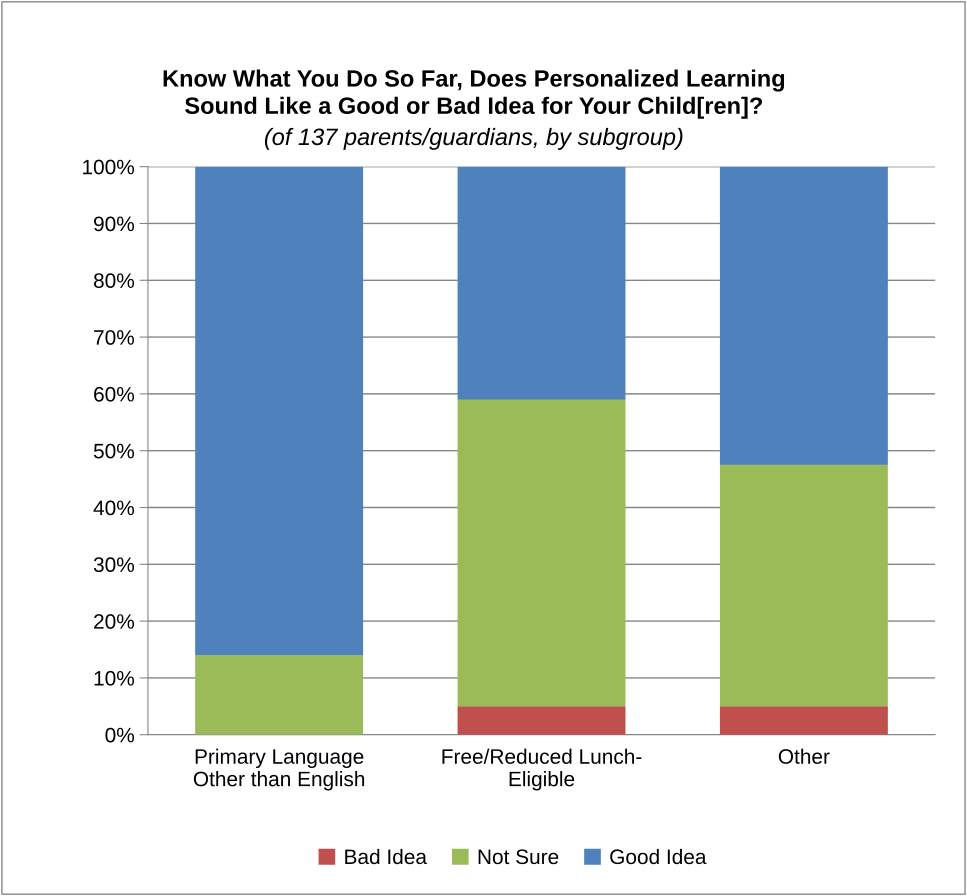  What do you see at coordinates (386, 856) in the screenshot?
I see `legend-label: Bad Idea` at bounding box center [386, 856].